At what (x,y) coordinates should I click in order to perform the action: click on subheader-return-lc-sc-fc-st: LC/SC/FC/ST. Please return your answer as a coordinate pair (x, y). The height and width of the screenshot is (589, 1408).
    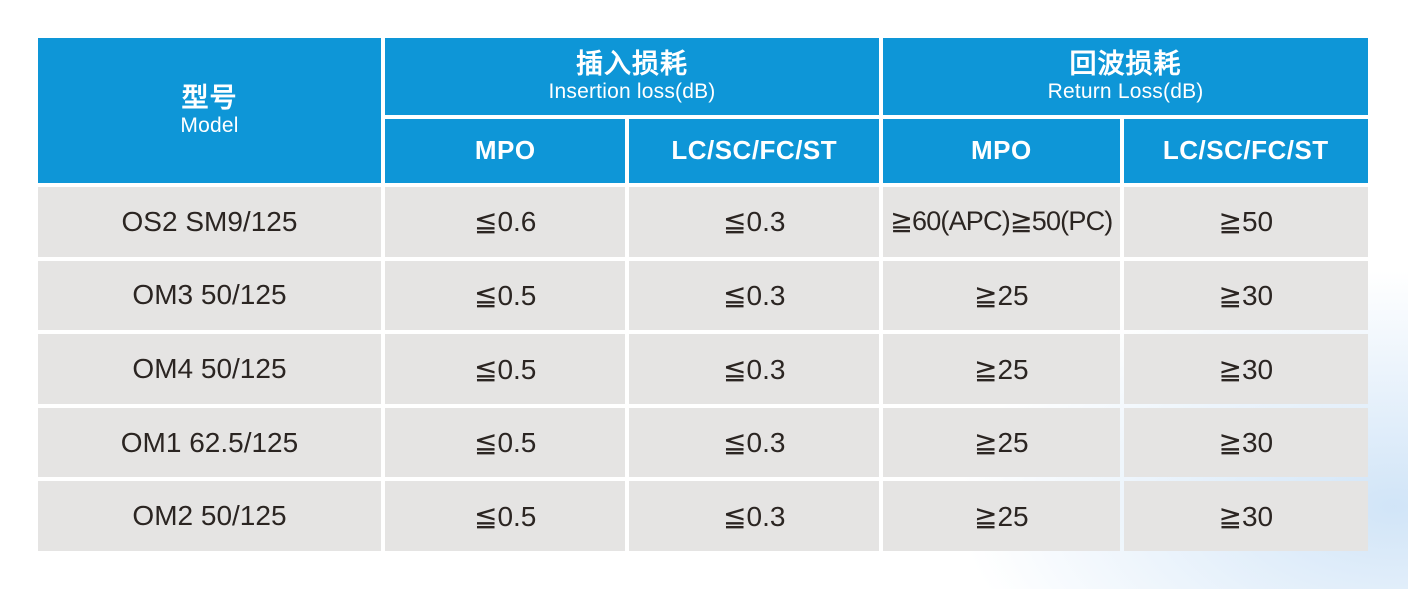
    Looking at the image, I should click on (1245, 151).